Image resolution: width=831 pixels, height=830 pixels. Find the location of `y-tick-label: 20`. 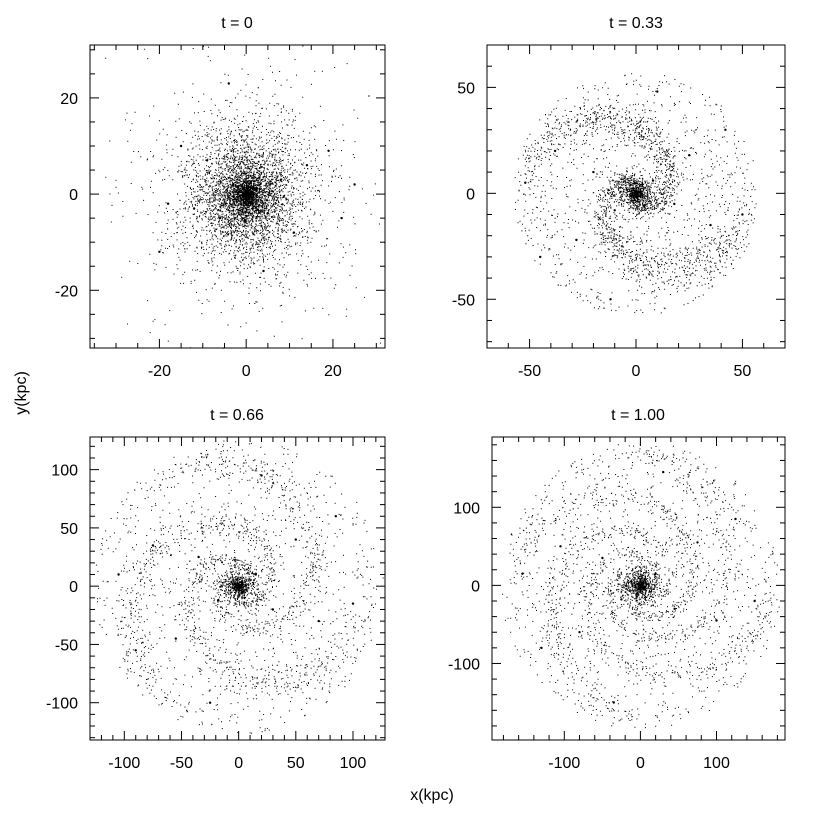

y-tick-label: 20 is located at coordinates (69, 99).